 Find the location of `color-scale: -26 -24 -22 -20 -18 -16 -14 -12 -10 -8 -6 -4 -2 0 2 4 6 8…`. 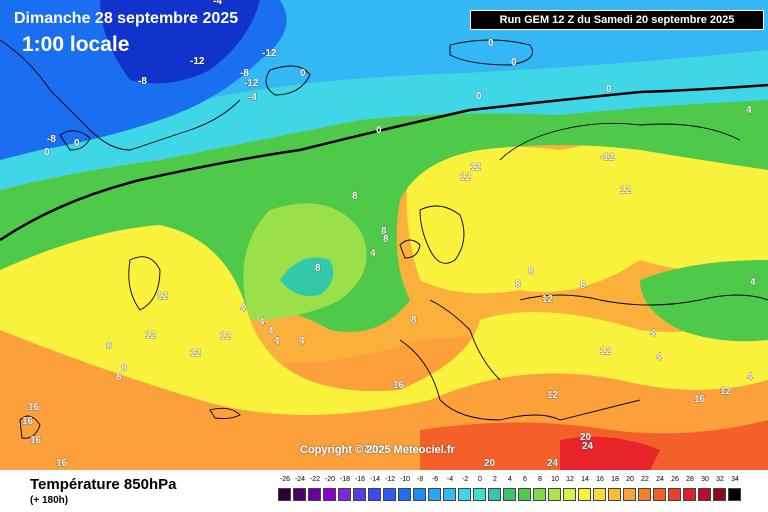

color-scale: -26 -24 -22 -20 -18 -16 -14 -12 -10 -8 -6 -4 -2 0 2 4 6 8… is located at coordinates (518, 492).